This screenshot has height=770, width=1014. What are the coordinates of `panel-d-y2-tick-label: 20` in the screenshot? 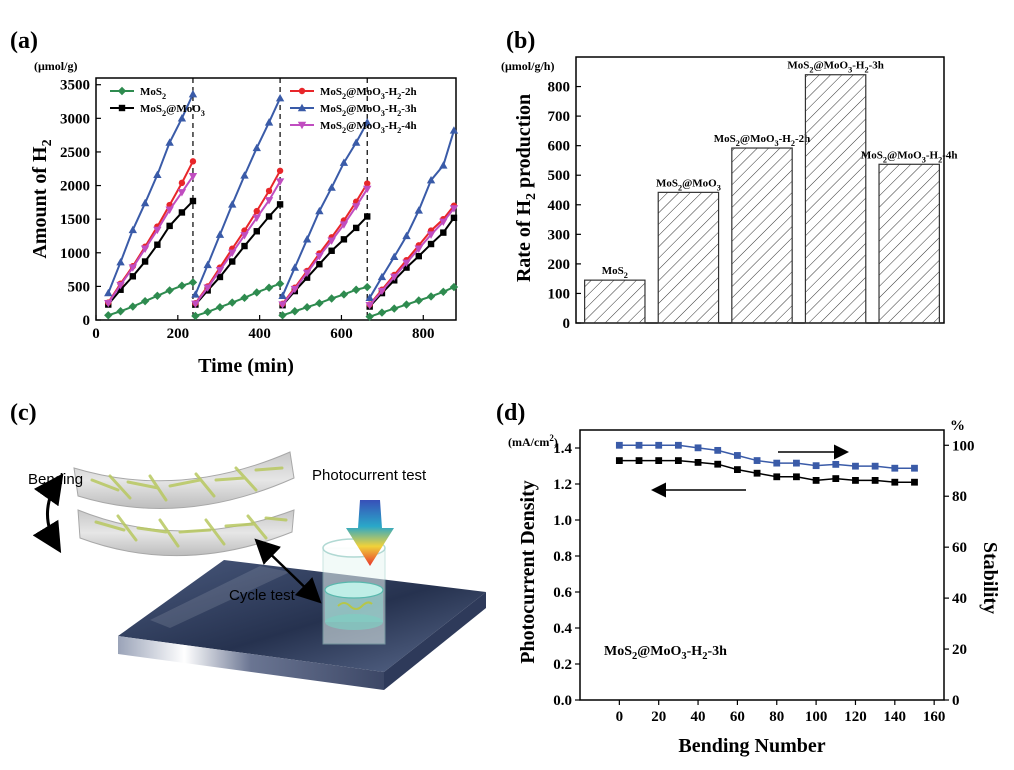 It's located at (959, 650).